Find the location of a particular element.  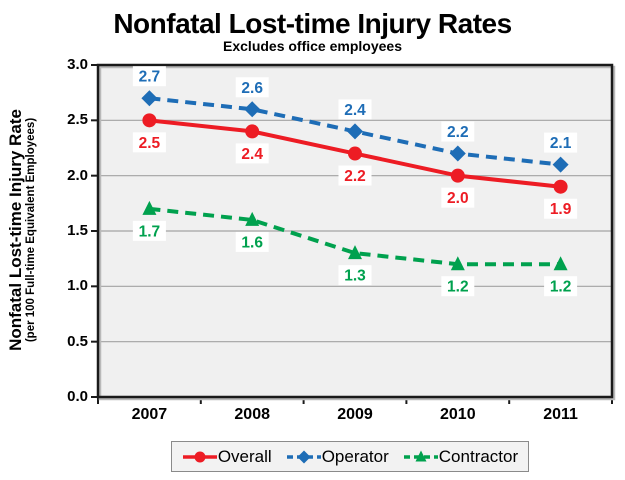

legend-item-label: Contractor is located at coordinates (478, 456).